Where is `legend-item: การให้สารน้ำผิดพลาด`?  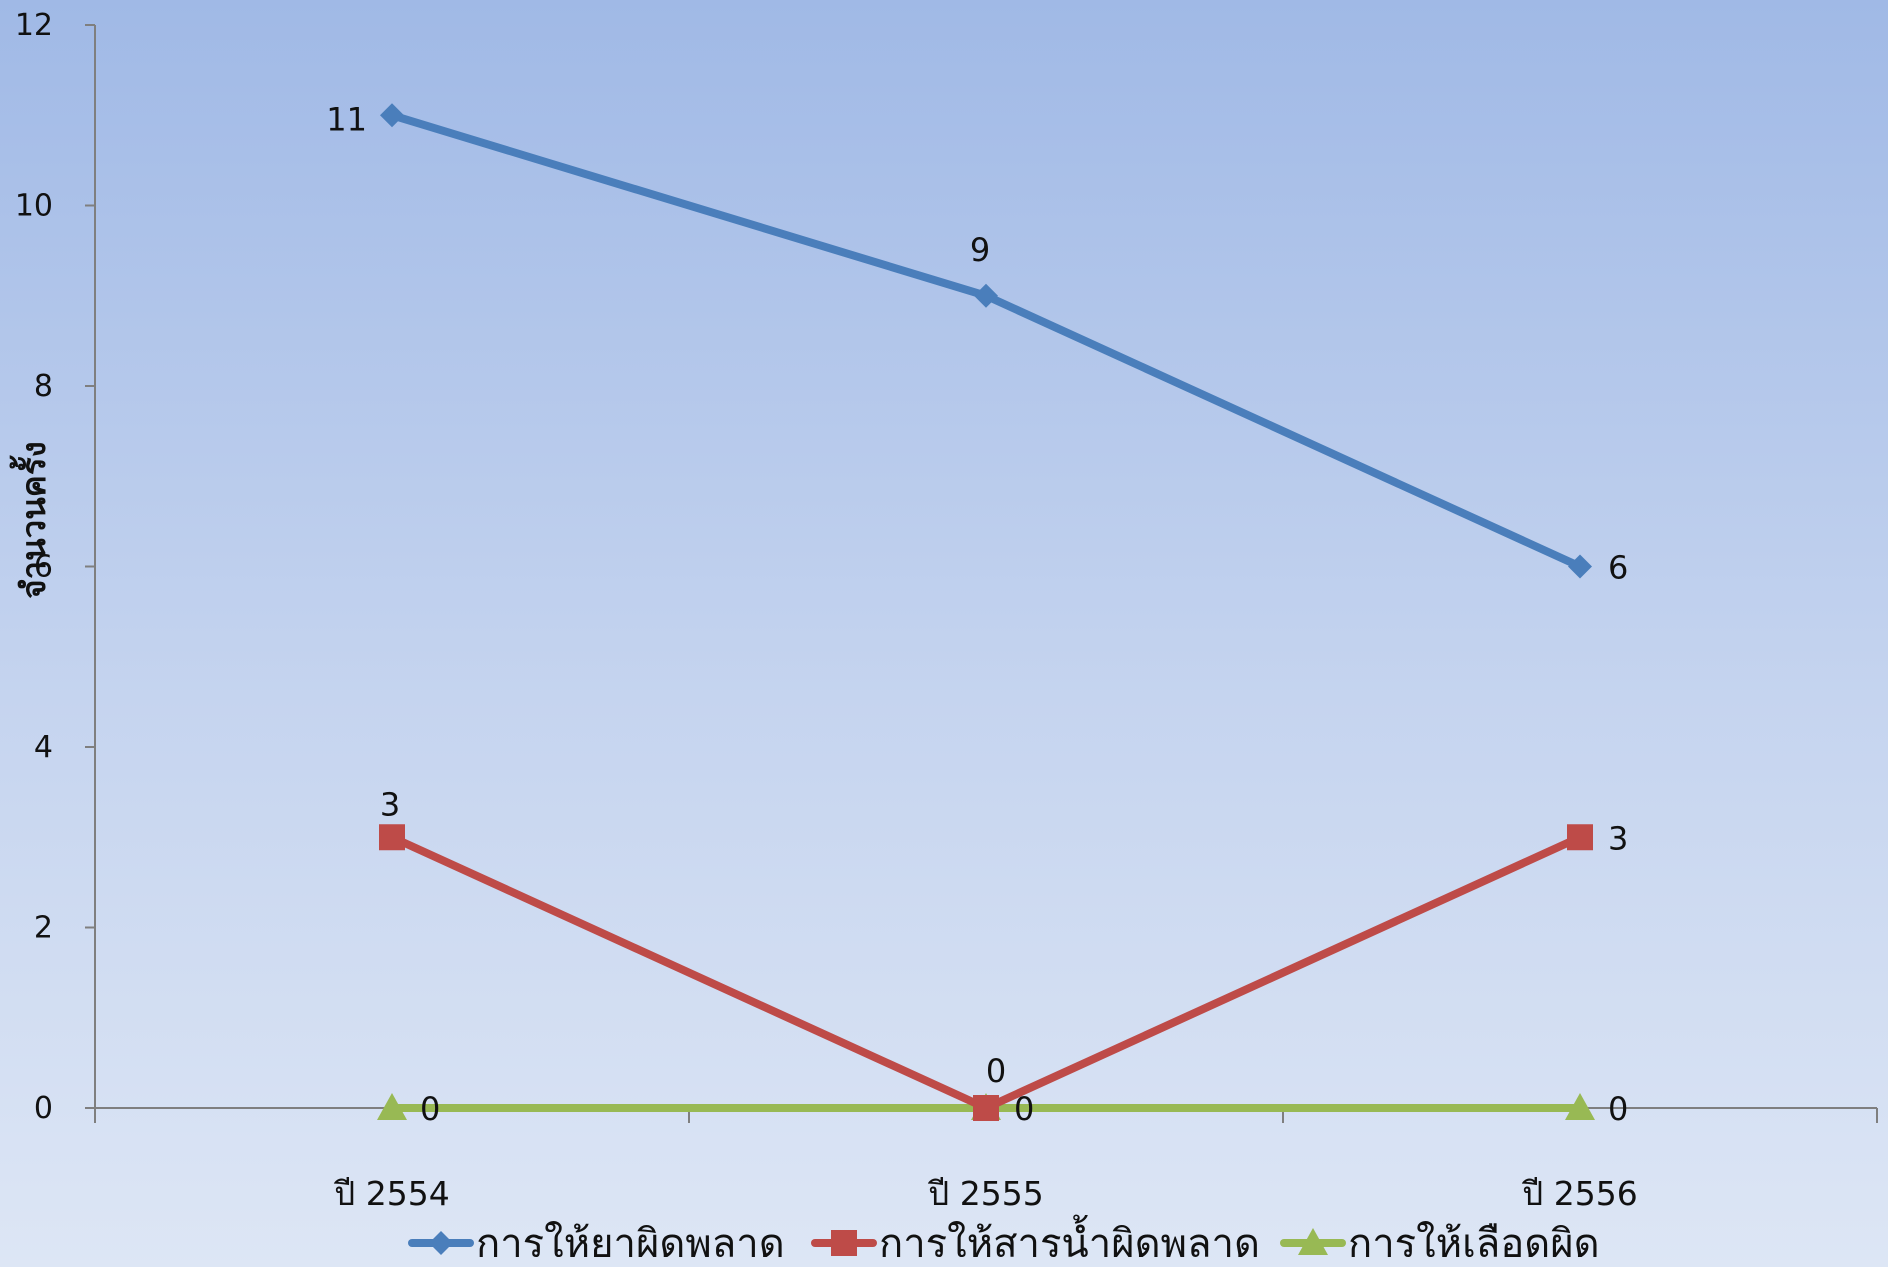 legend-item: การให้สารน้ำผิดพลาด is located at coordinates (1035, 1240).